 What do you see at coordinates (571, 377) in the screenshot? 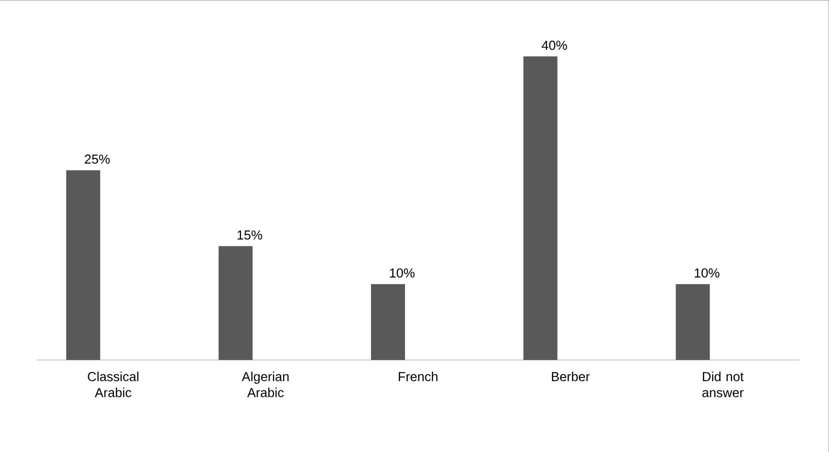
I see `x-tick-label: Berber` at bounding box center [571, 377].